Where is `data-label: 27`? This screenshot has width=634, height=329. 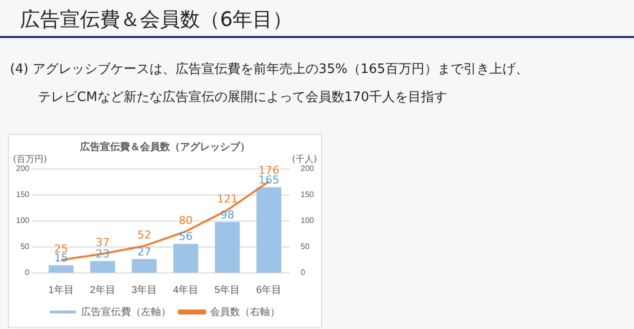 data-label: 27 is located at coordinates (144, 251).